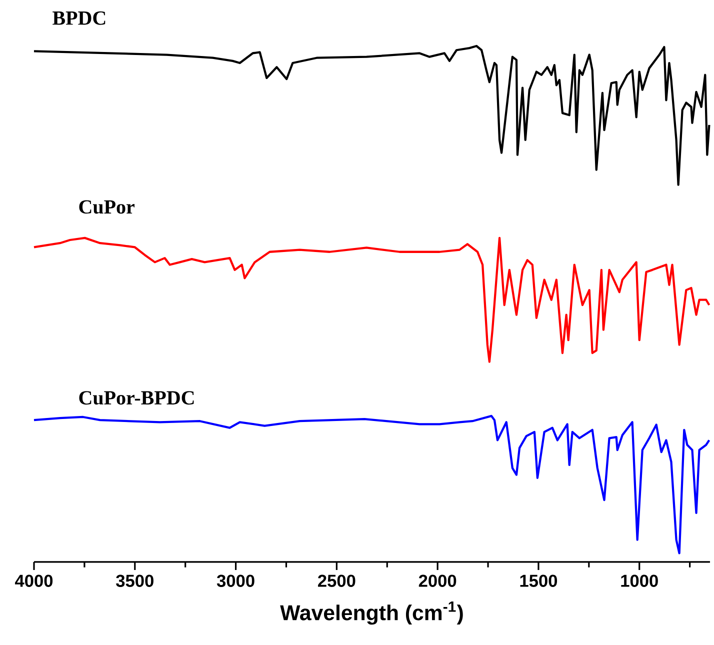 Image resolution: width=714 pixels, height=645 pixels. I want to click on x-tick-label: 1000, so click(639, 580).